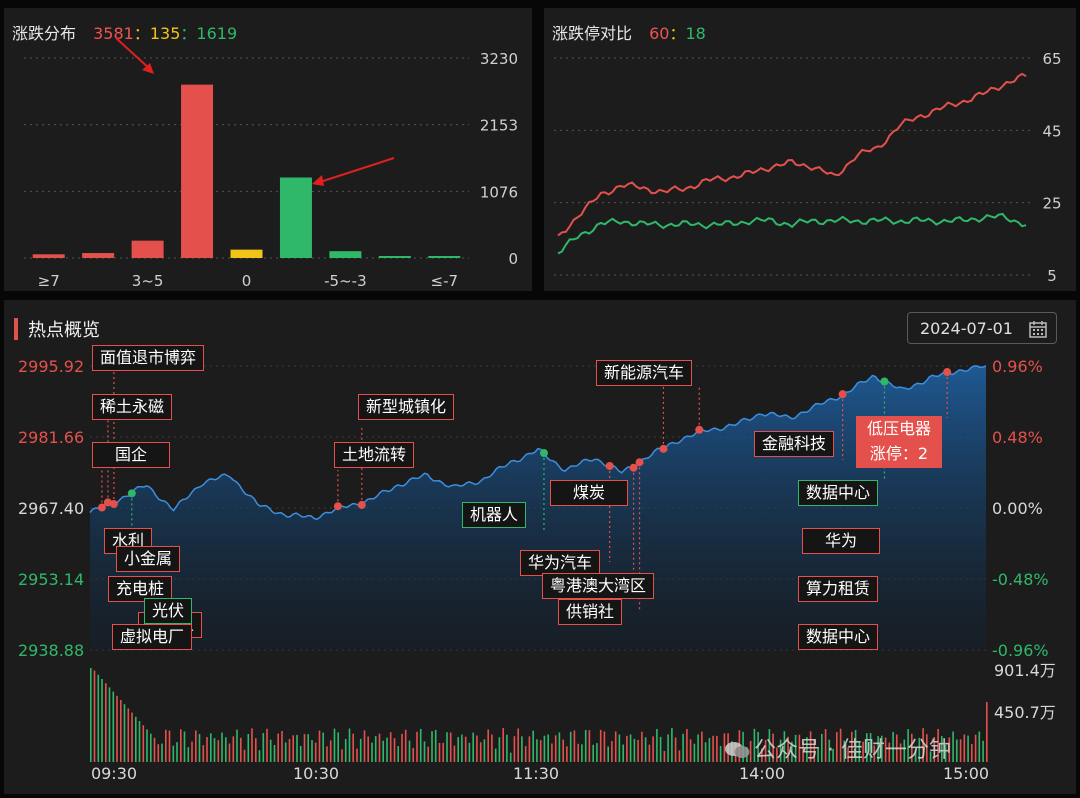 The width and height of the screenshot is (1080, 798). Describe the element at coordinates (494, 515) in the screenshot. I see `concept-tag: 机器人` at that location.